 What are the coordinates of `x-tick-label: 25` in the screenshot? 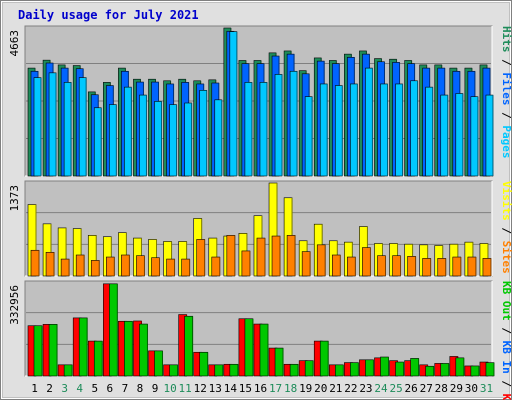 It's located at (395, 388).